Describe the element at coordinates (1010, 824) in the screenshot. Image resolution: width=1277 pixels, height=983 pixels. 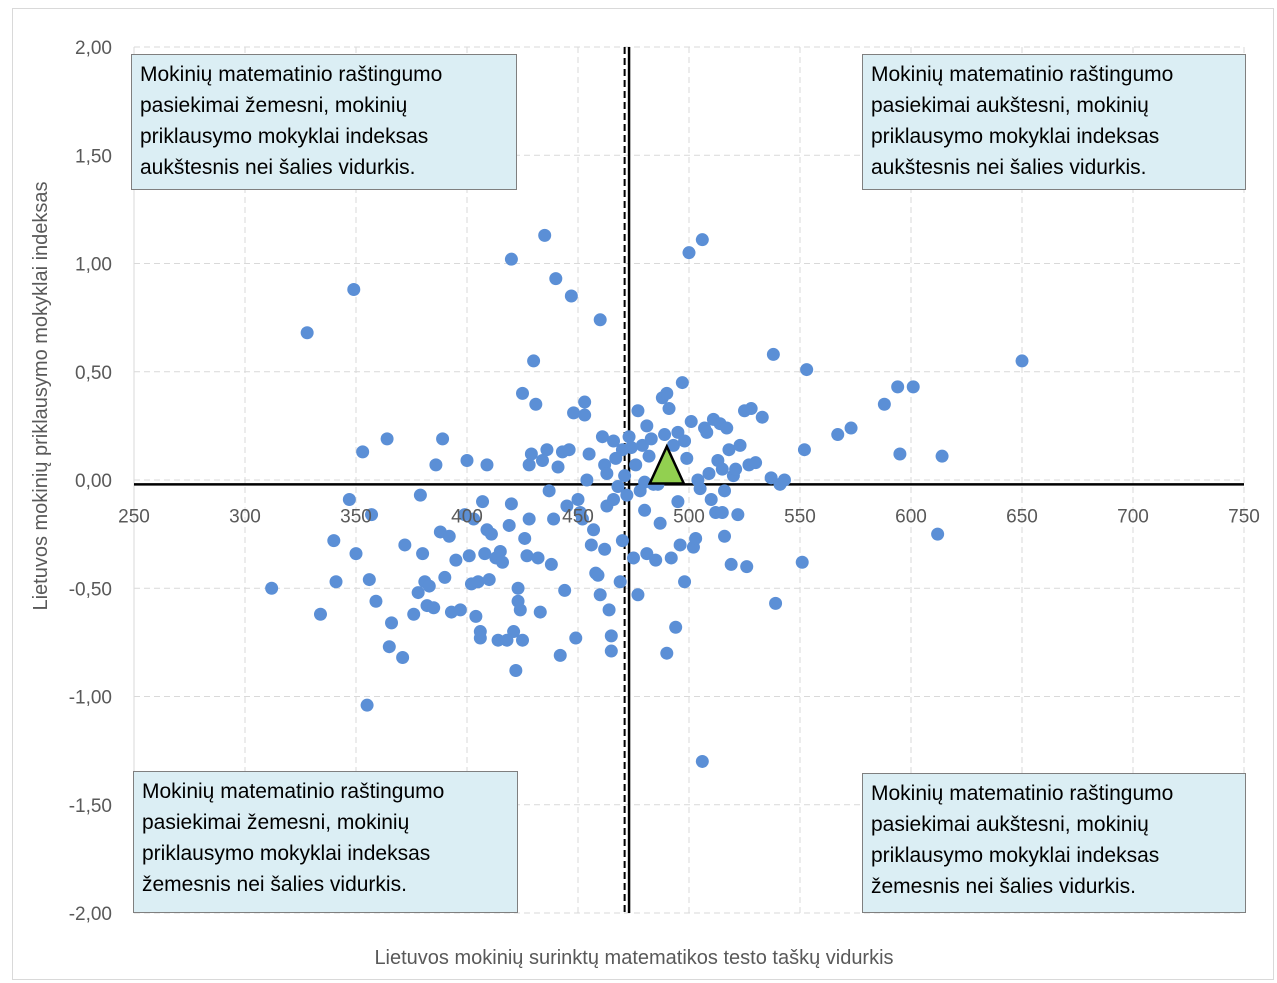
I see `quadrant-line: pasiekimai aukštesni, mokinių` at that location.